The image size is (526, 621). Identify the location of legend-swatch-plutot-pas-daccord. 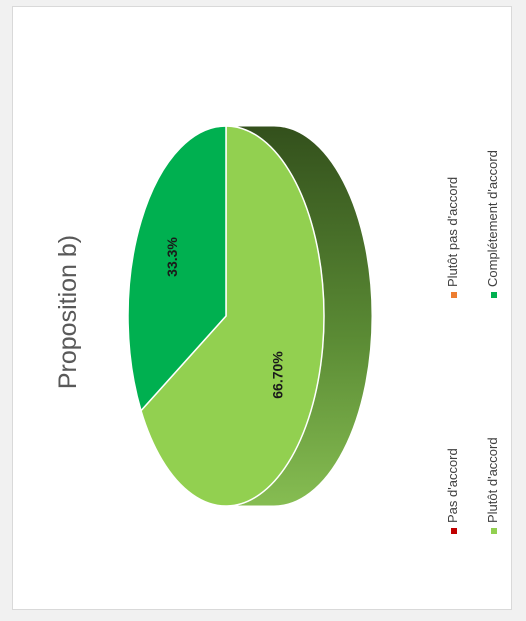
(454, 295).